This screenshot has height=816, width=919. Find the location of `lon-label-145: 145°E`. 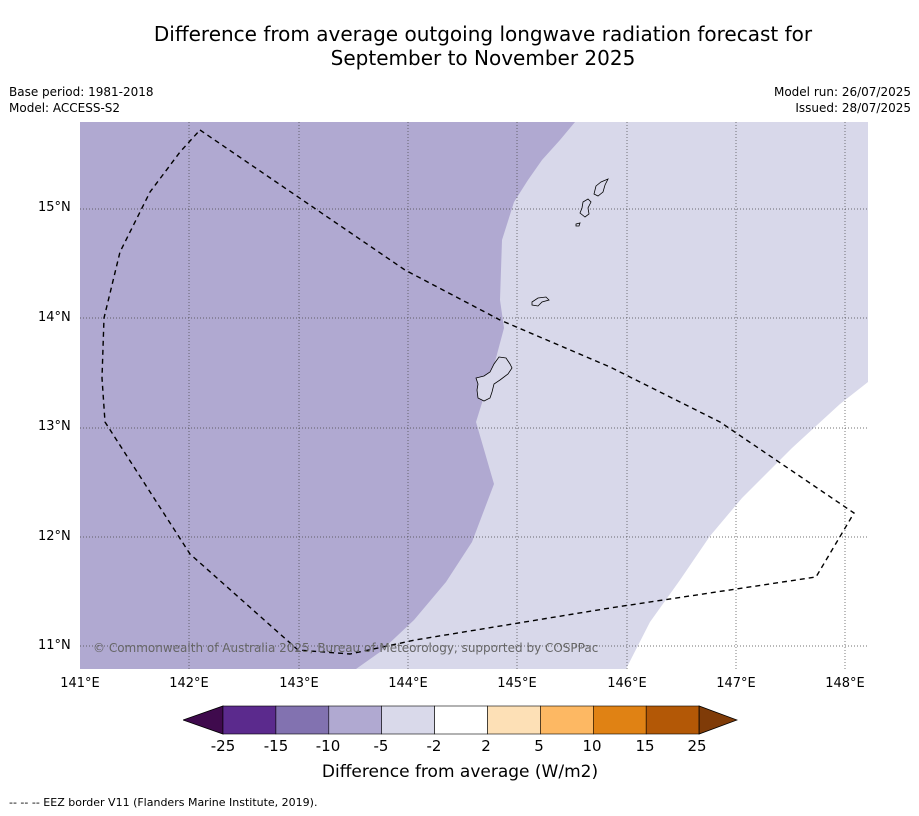

lon-label-145: 145°E is located at coordinates (517, 683).